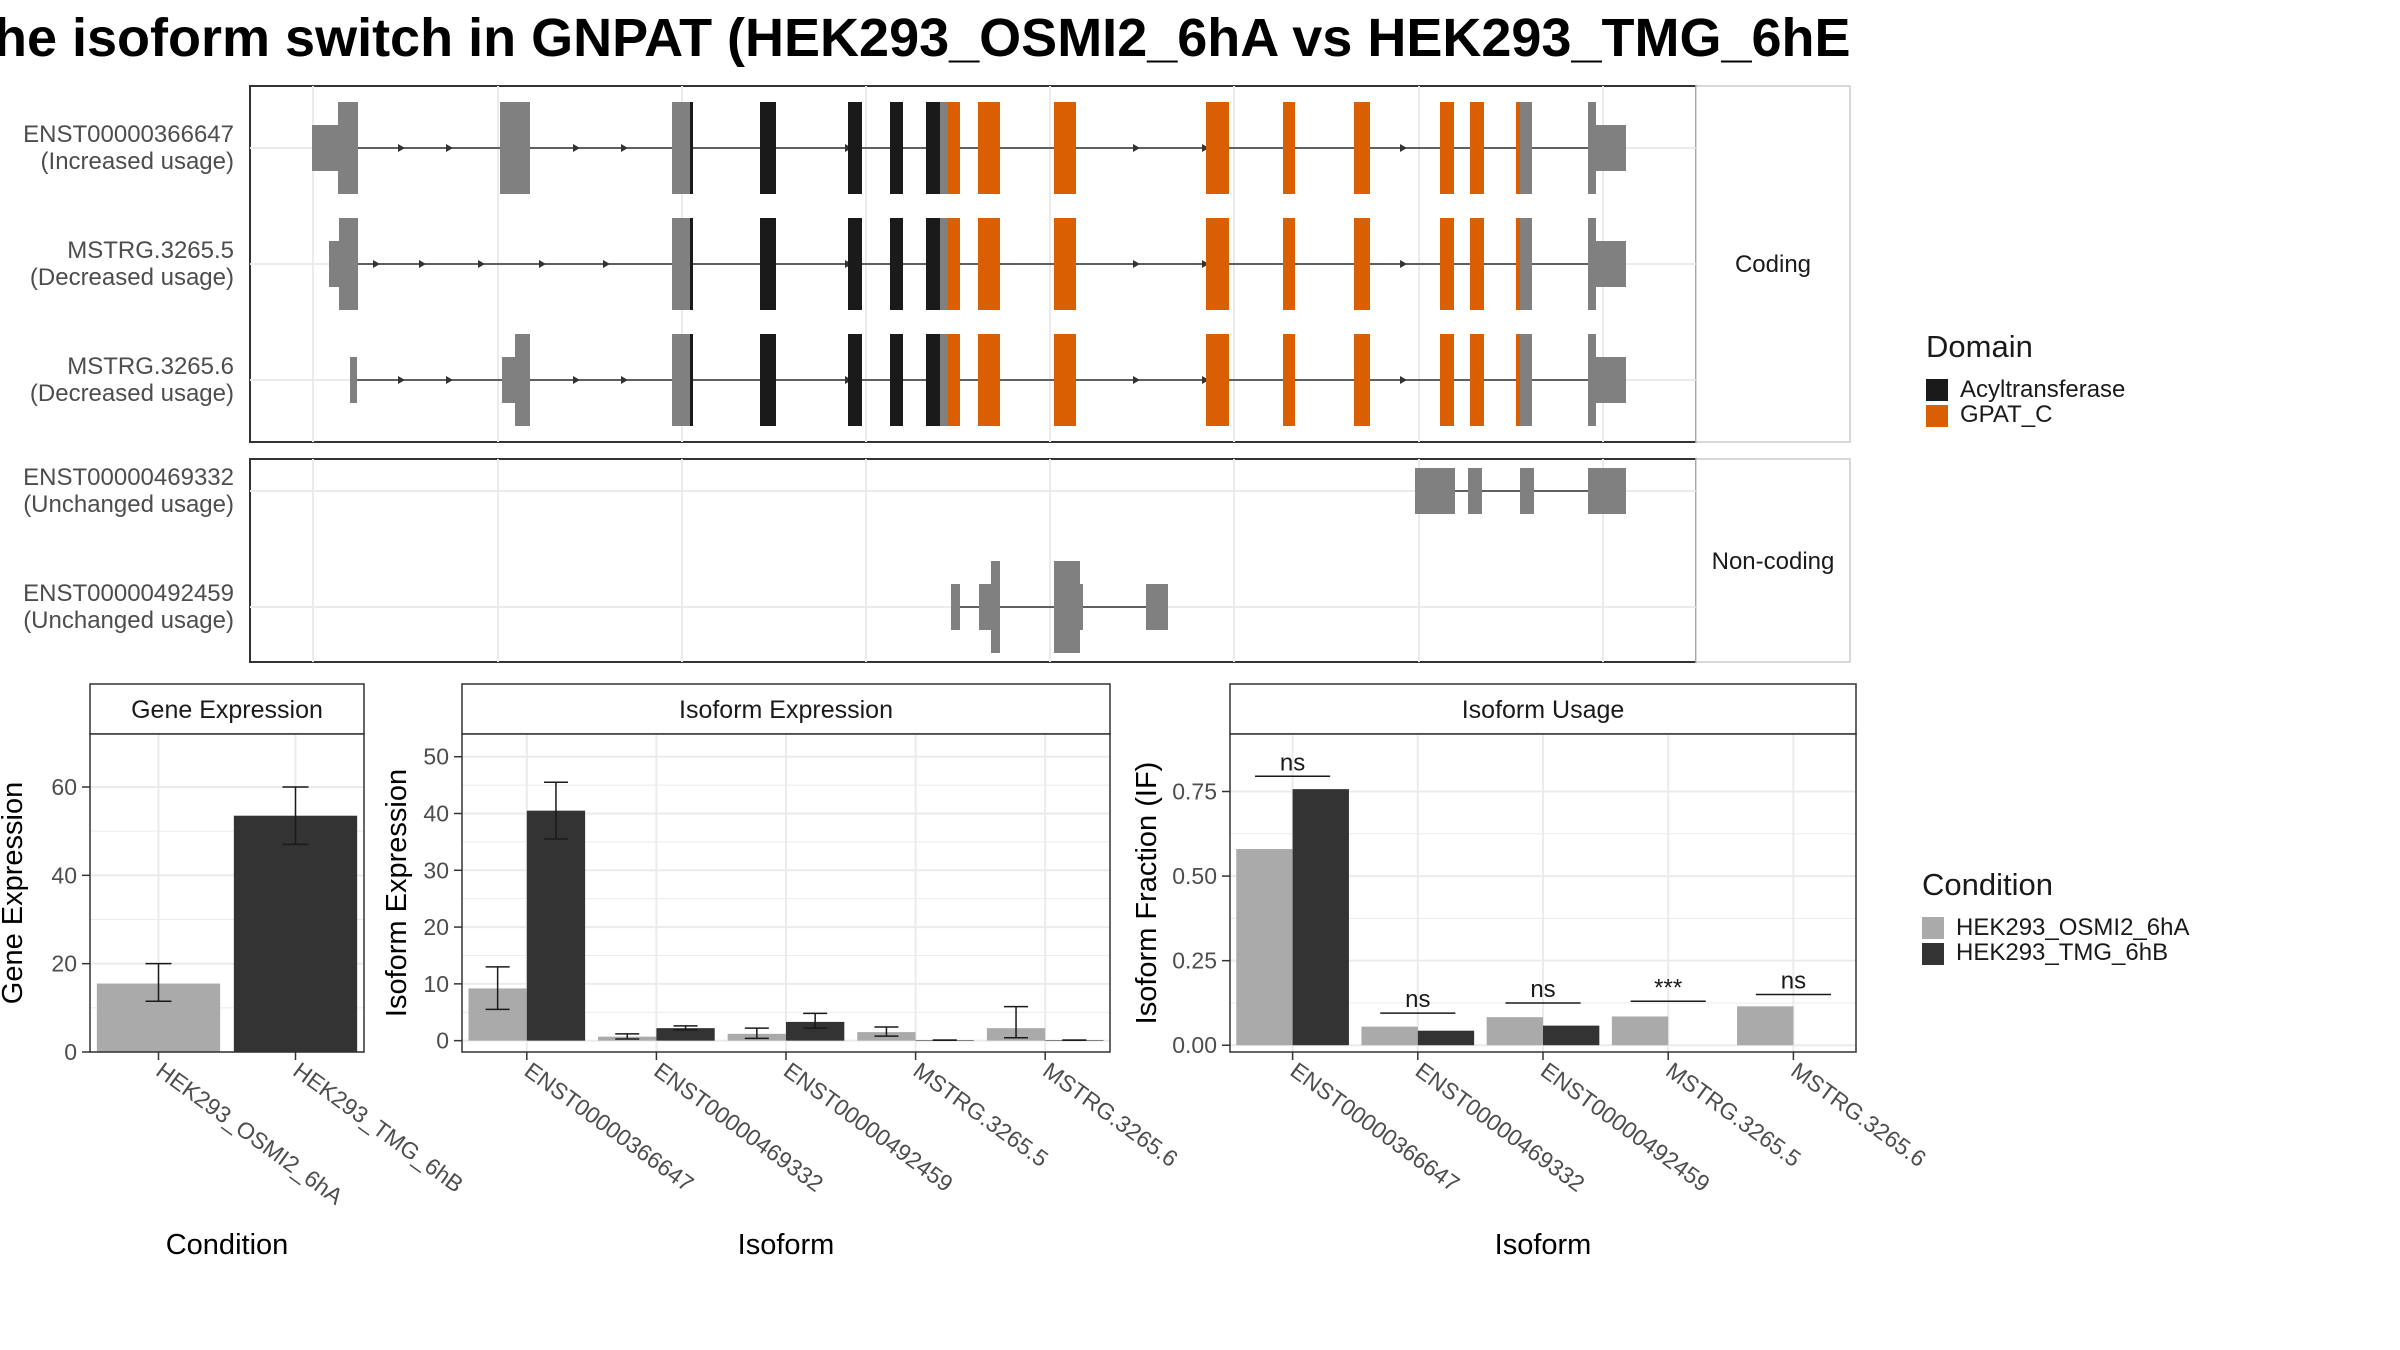  I want to click on coding-facet-label: Coding, so click(1773, 264).